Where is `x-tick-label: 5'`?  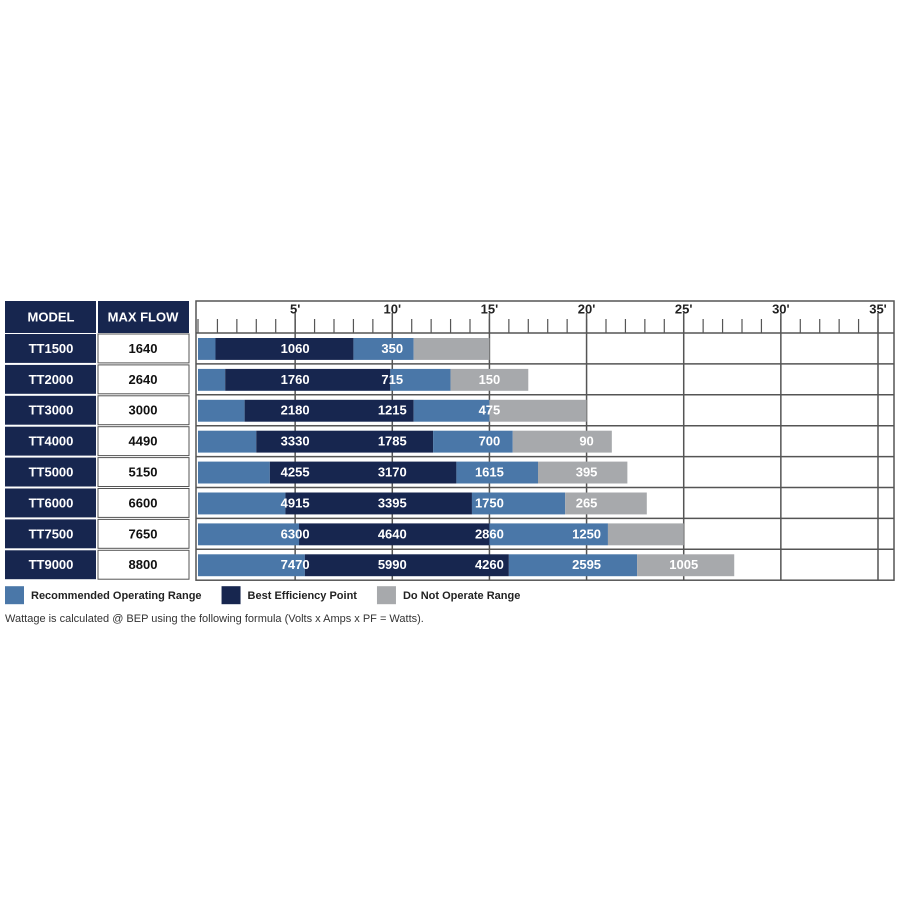
x-tick-label: 5' is located at coordinates (295, 308).